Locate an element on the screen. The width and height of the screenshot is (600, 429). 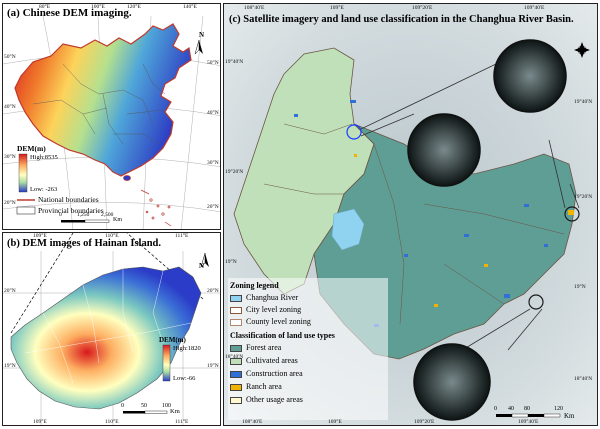
legend-label-county-zoning: County level zoning is located at coordinates (278, 321).